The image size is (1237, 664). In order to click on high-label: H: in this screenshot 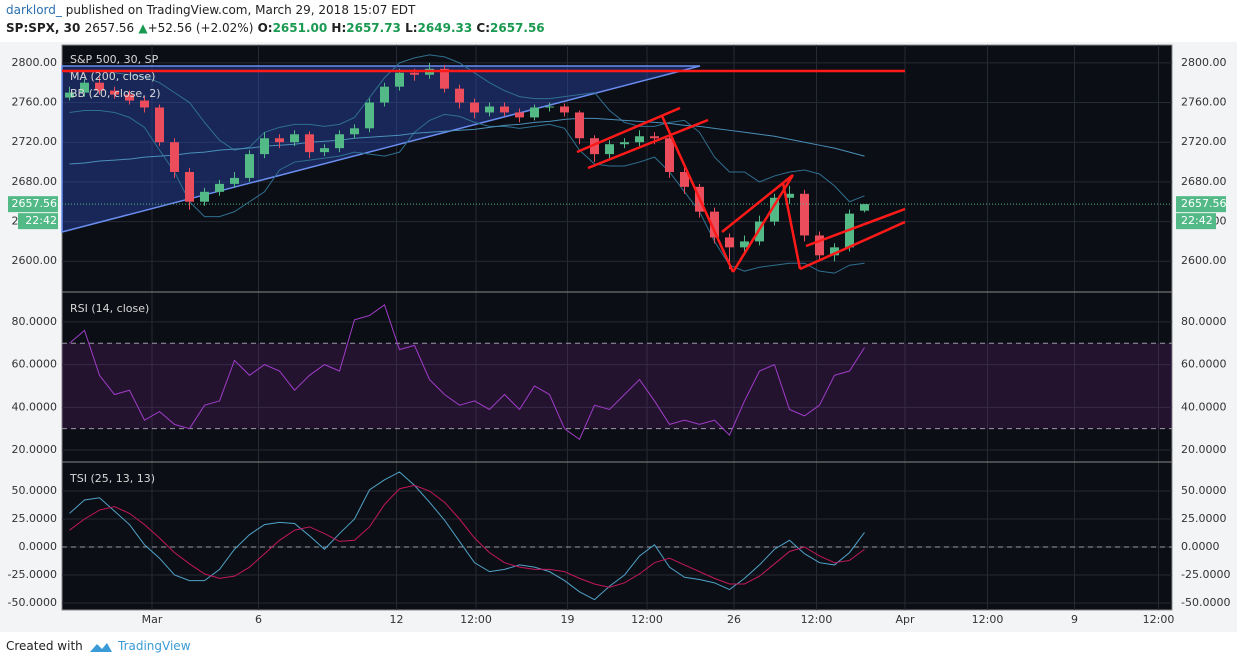, I will do `click(339, 28)`.